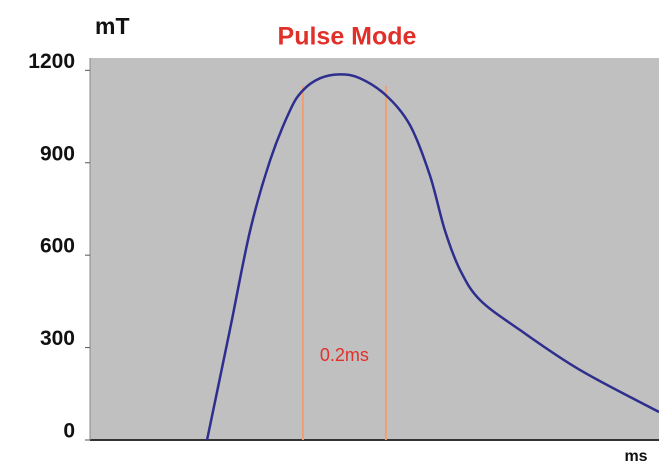 This screenshot has width=659, height=466. What do you see at coordinates (57, 246) in the screenshot?
I see `y-tick-label: 600` at bounding box center [57, 246].